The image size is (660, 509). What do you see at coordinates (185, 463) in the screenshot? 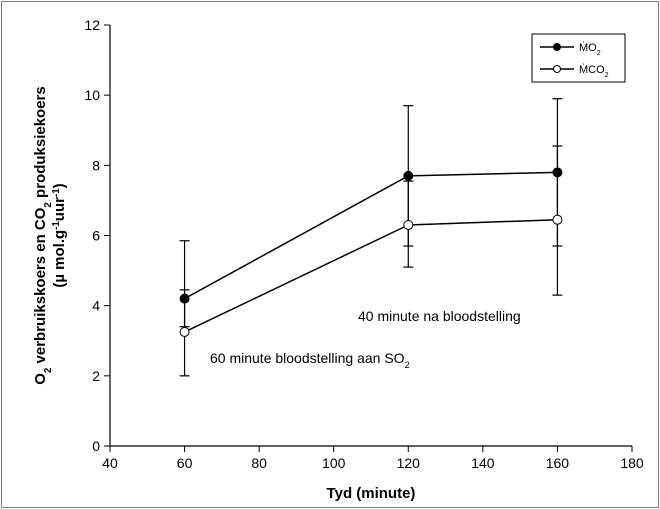
I see `x-tick-label: 60` at bounding box center [185, 463].